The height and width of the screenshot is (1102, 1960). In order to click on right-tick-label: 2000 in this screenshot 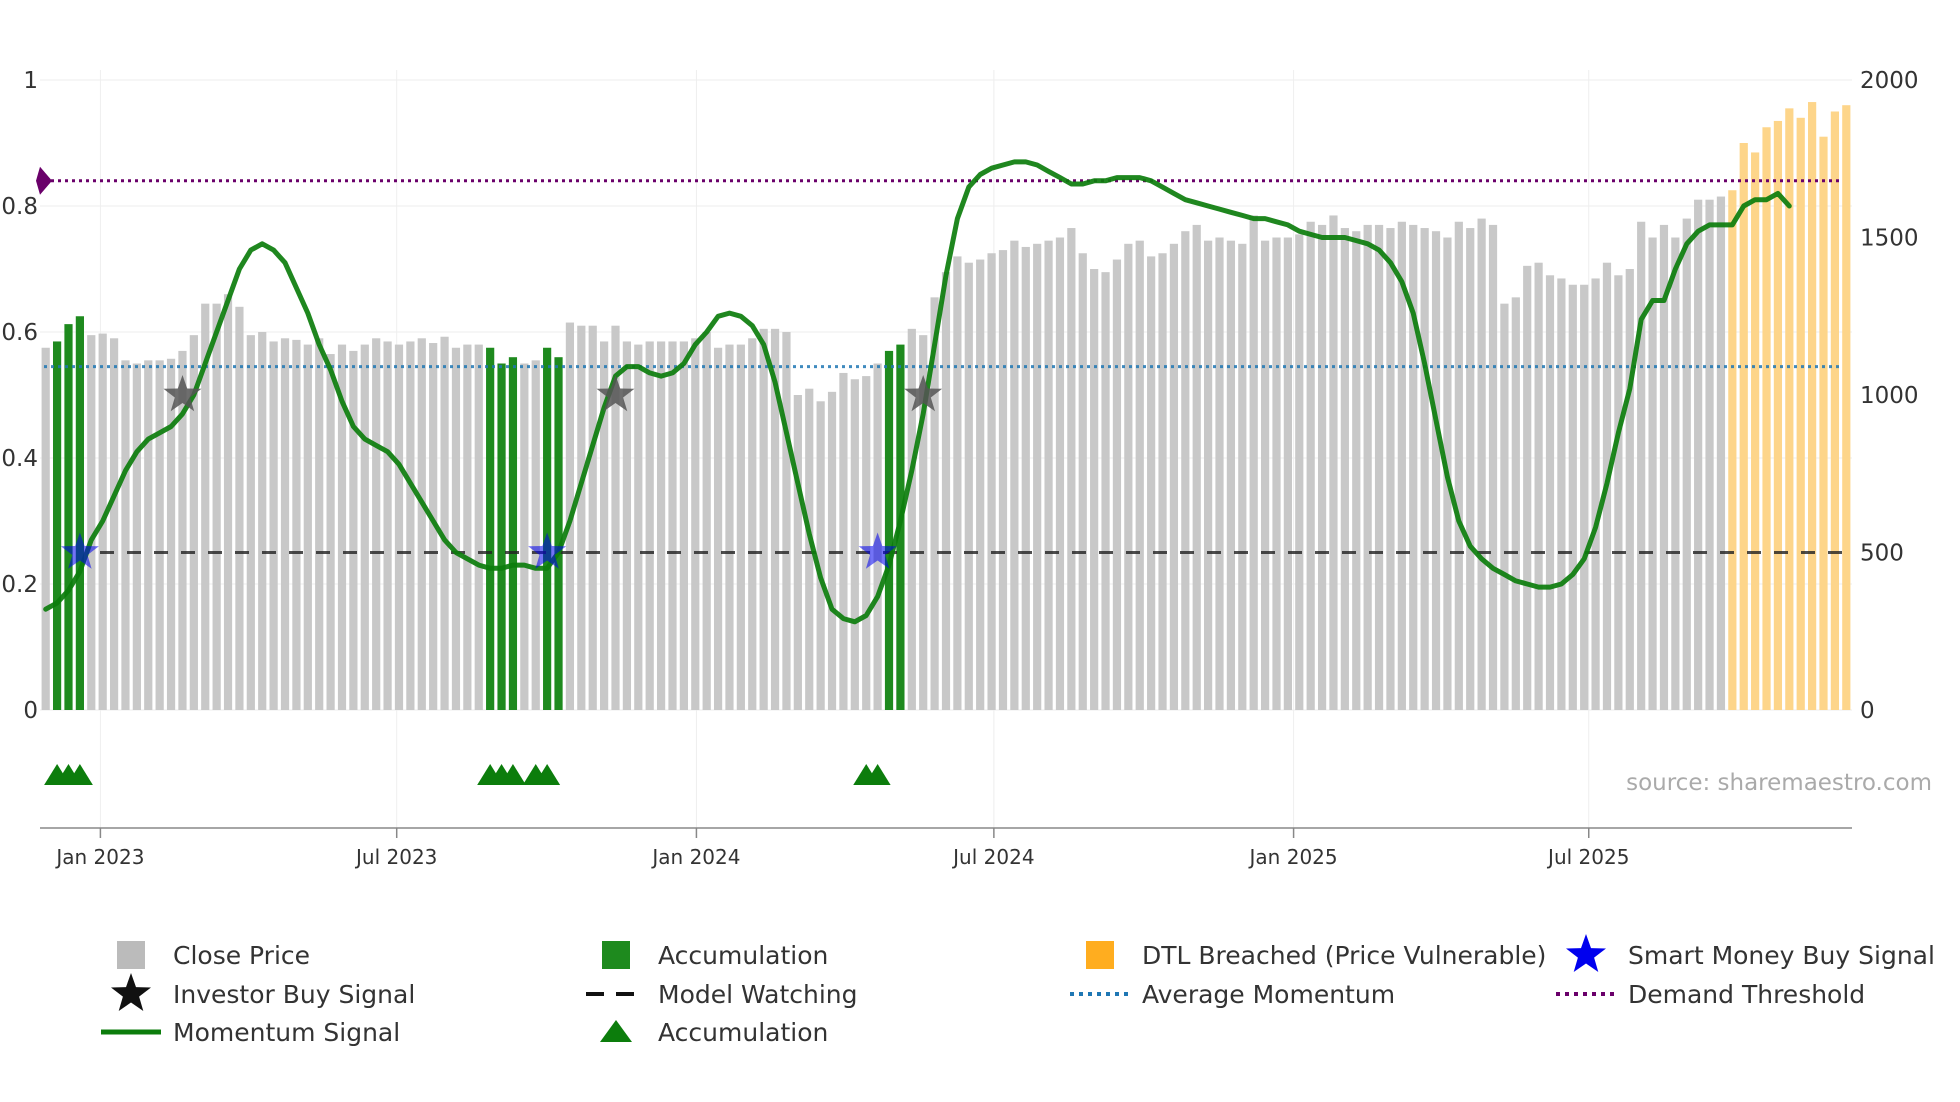, I will do `click(1889, 81)`.